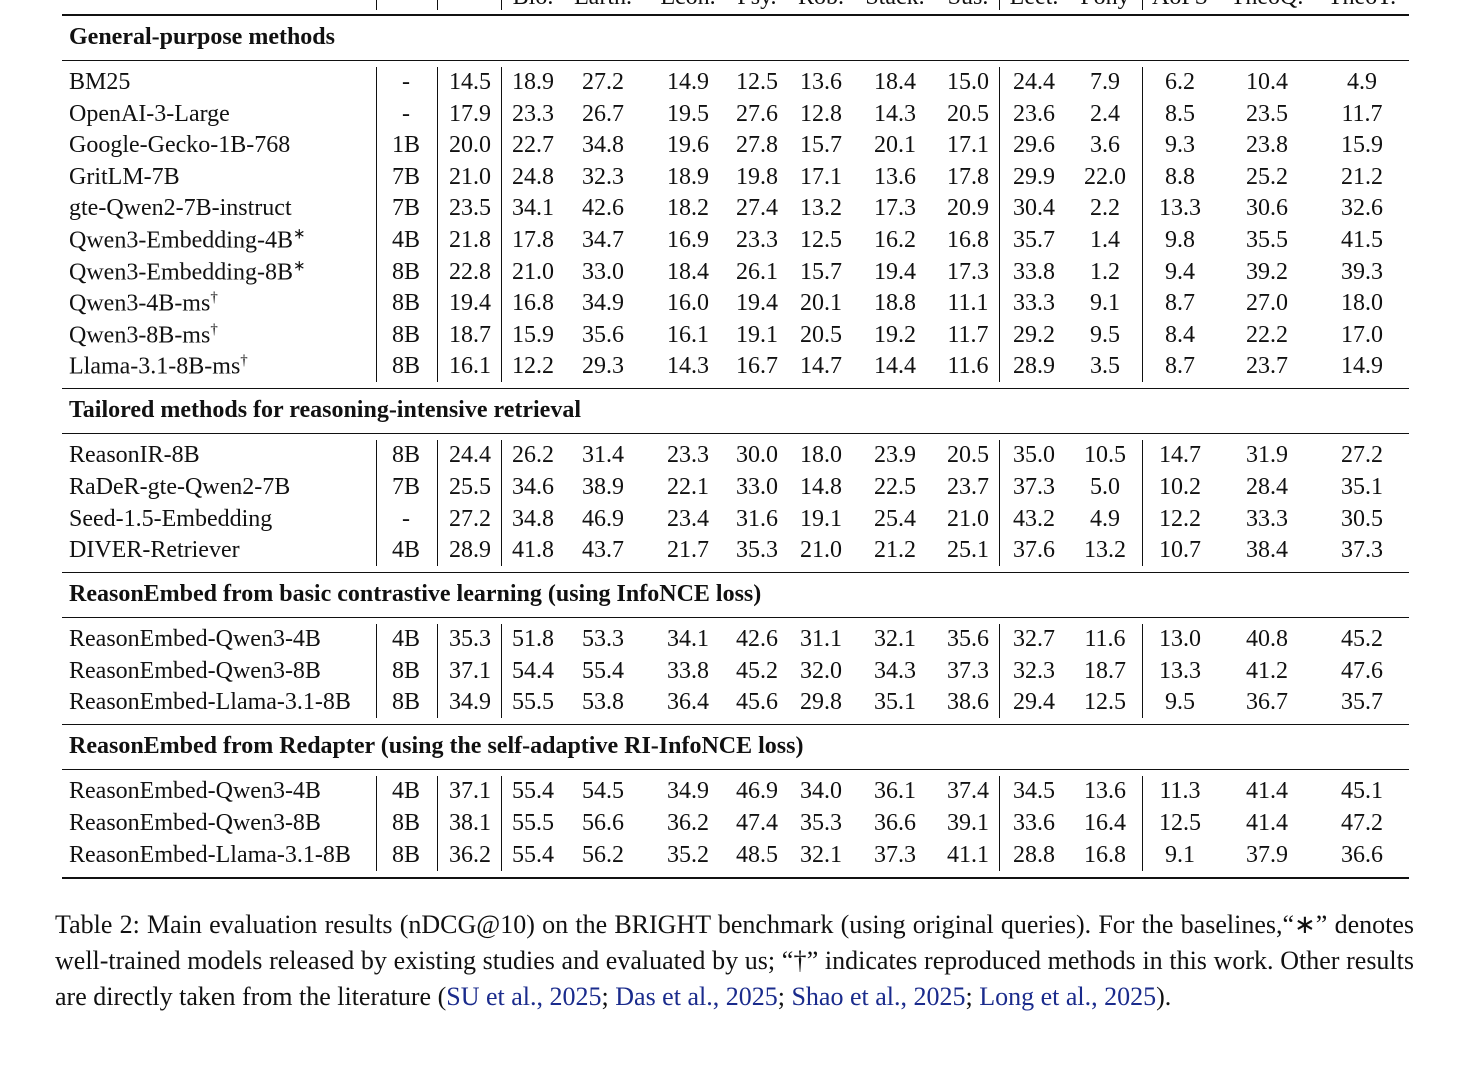 The width and height of the screenshot is (1478, 1082). I want to click on score: 35.6, so click(968, 639).